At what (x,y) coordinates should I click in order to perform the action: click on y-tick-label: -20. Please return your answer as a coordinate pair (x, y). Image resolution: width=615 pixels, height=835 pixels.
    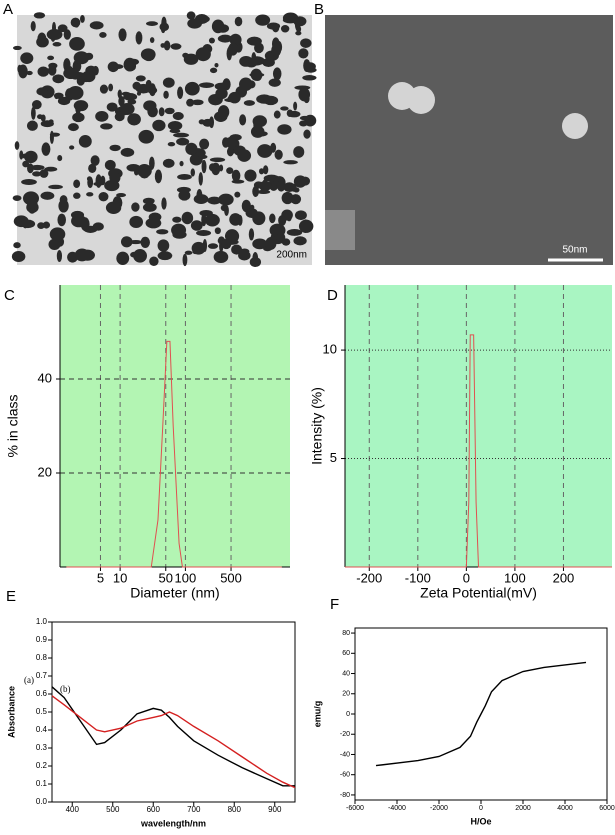
    Looking at the image, I should click on (345, 734).